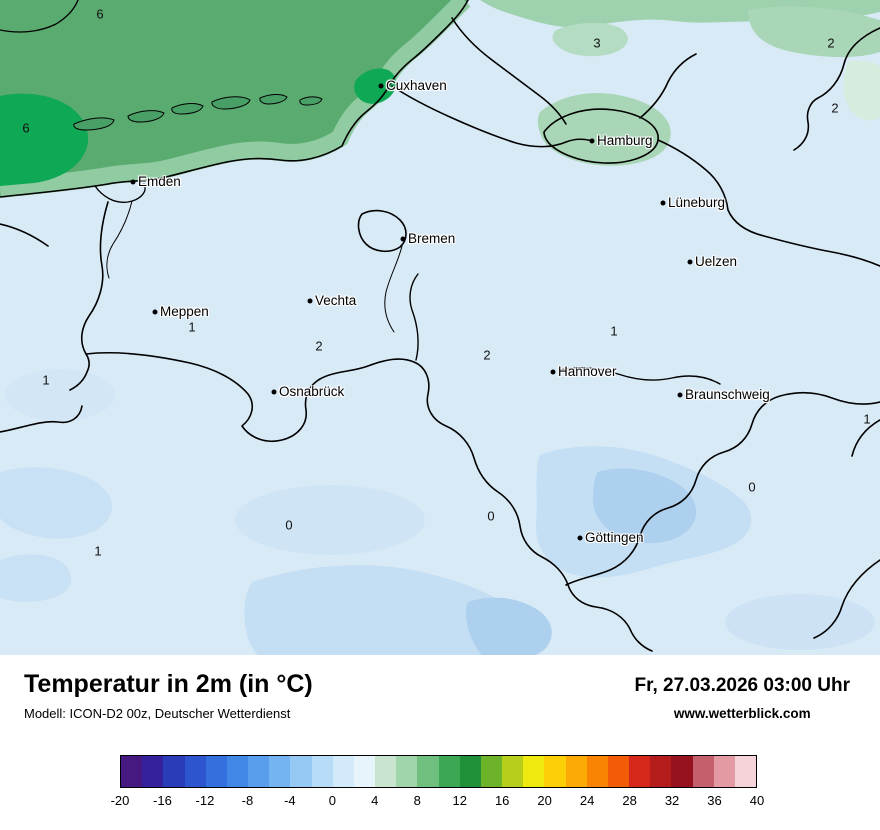 The image size is (880, 830). Describe the element at coordinates (742, 685) in the screenshot. I see `forecast-datetime: Fr, 27.03.2026 03:00 Uhr` at that location.